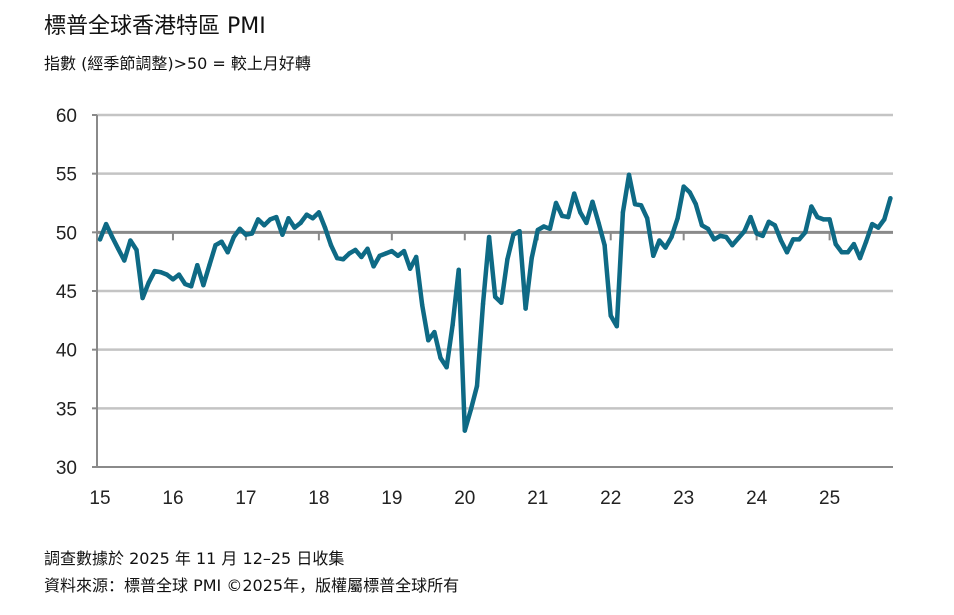  Describe the element at coordinates (829, 498) in the screenshot. I see `x-tick-label: 25` at that location.